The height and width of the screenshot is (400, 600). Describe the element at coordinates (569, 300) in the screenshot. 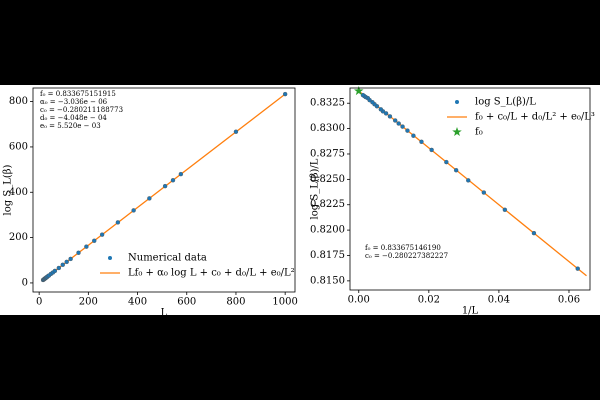

I see `x-tick-label: 0.06` at that location.